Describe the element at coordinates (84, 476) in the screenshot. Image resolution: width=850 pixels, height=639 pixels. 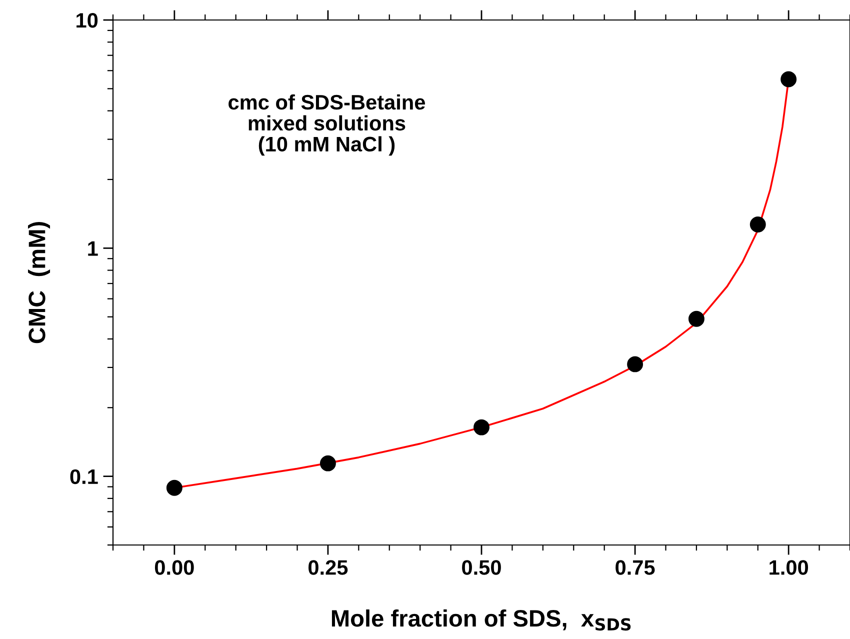
I see `y-tick-label: 0.1` at that location.